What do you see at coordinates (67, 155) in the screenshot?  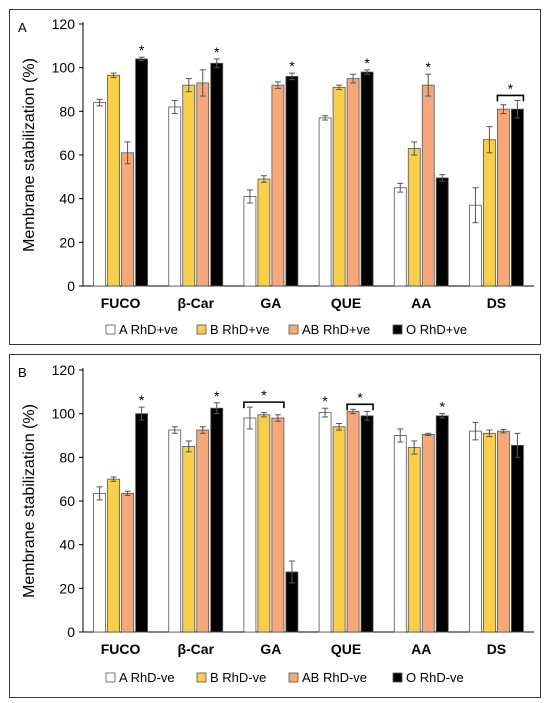 I see `chart-a-ytick-label: 60` at bounding box center [67, 155].